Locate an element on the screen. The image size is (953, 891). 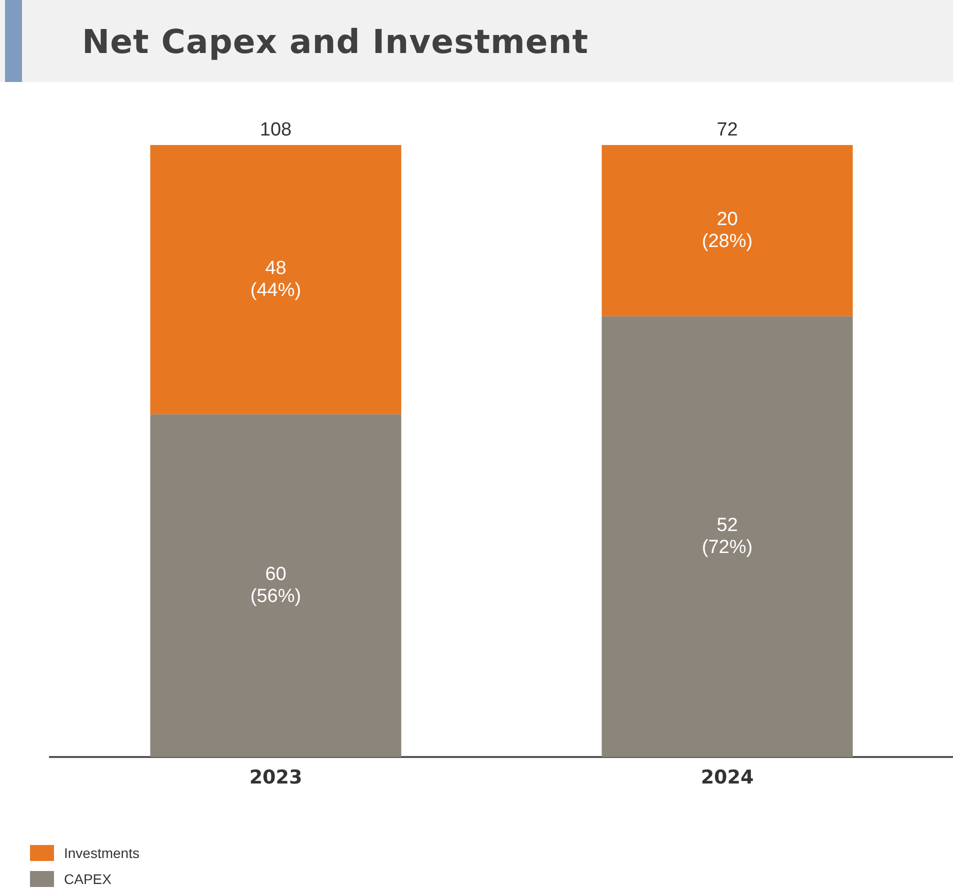
x-tick-label: 2023 is located at coordinates (275, 777).